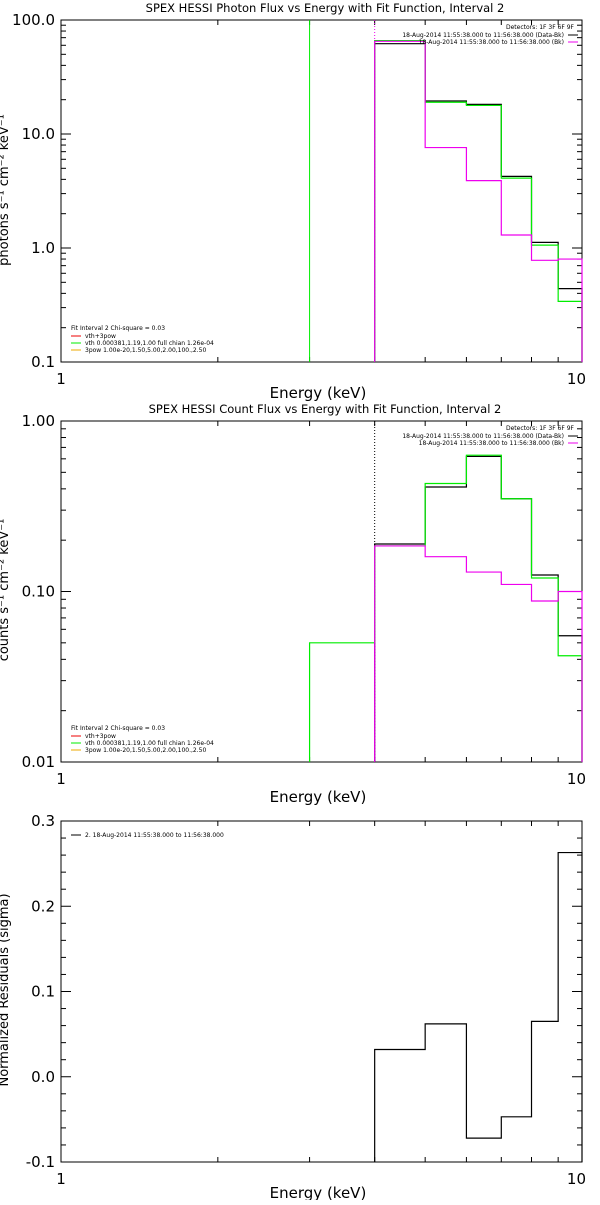  What do you see at coordinates (576, 379) in the screenshot?
I see `photon-flux-x-tick-label: 10` at bounding box center [576, 379].